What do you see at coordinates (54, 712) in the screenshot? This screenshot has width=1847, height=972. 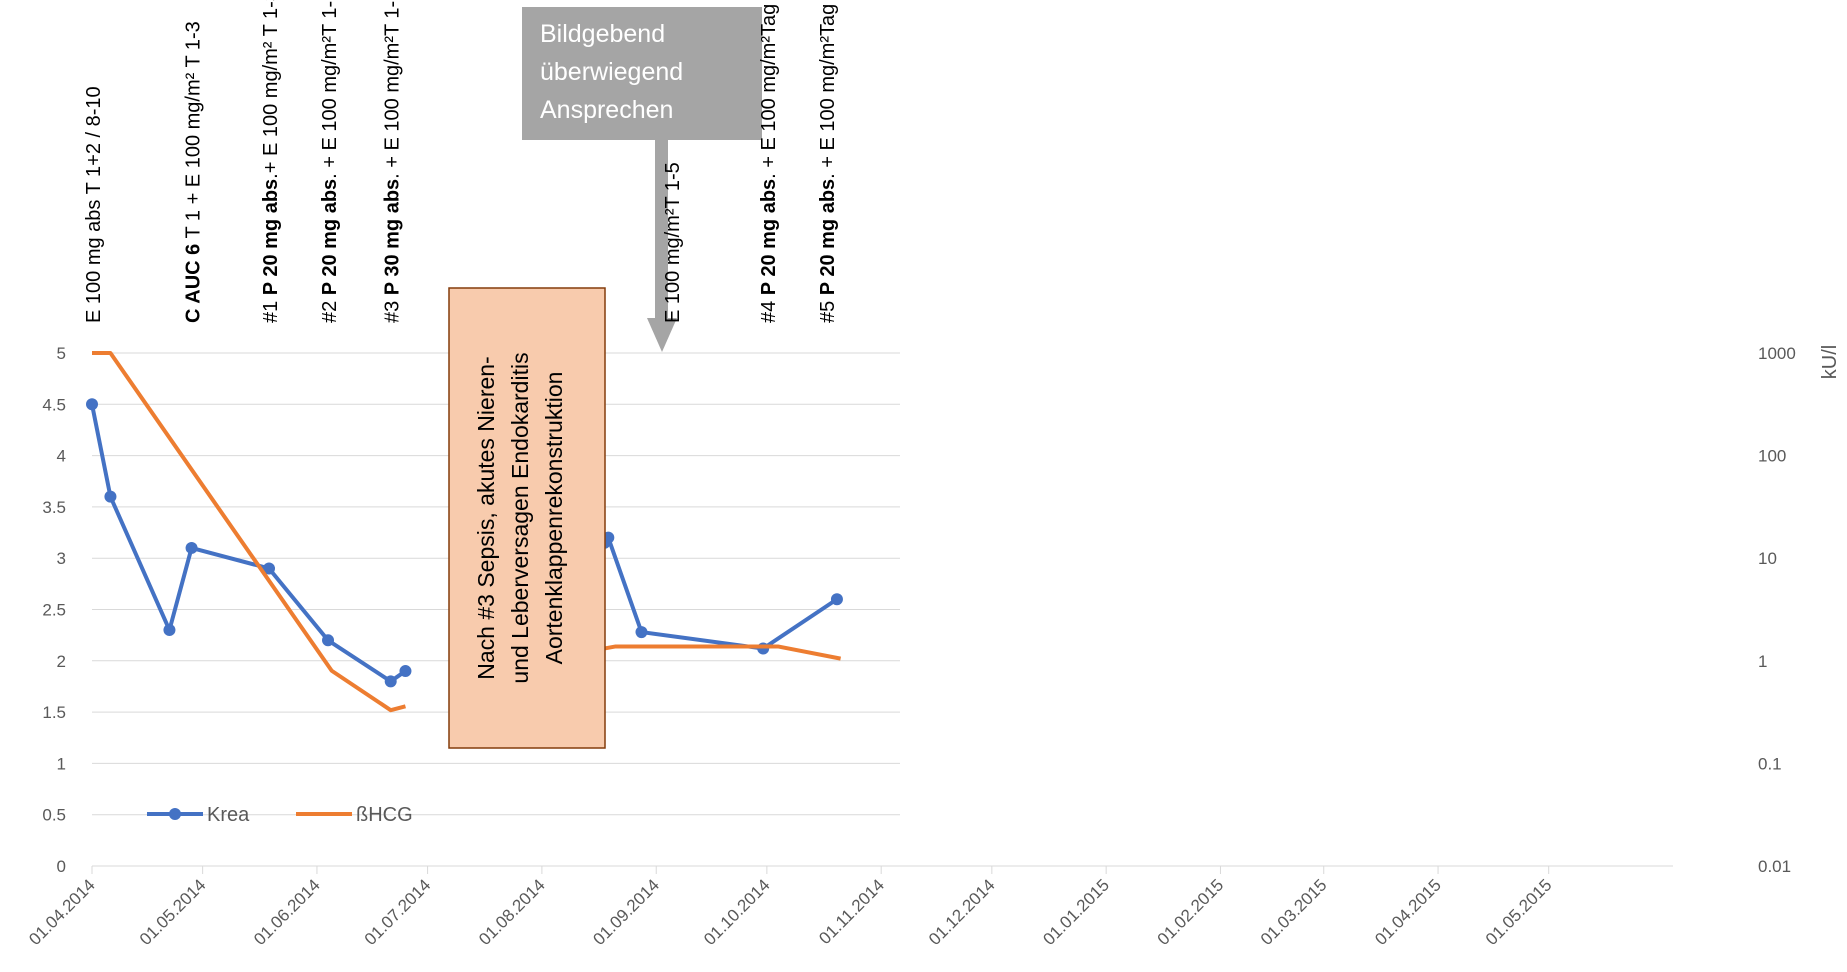 I see `y-left-tick-label: 1.5` at bounding box center [54, 712].